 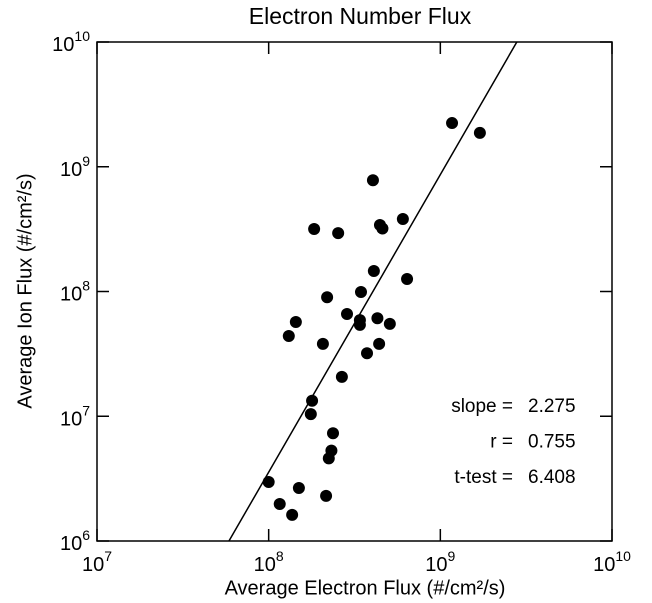 I want to click on y-tick-label: 10¹⁰, so click(x=71, y=42).